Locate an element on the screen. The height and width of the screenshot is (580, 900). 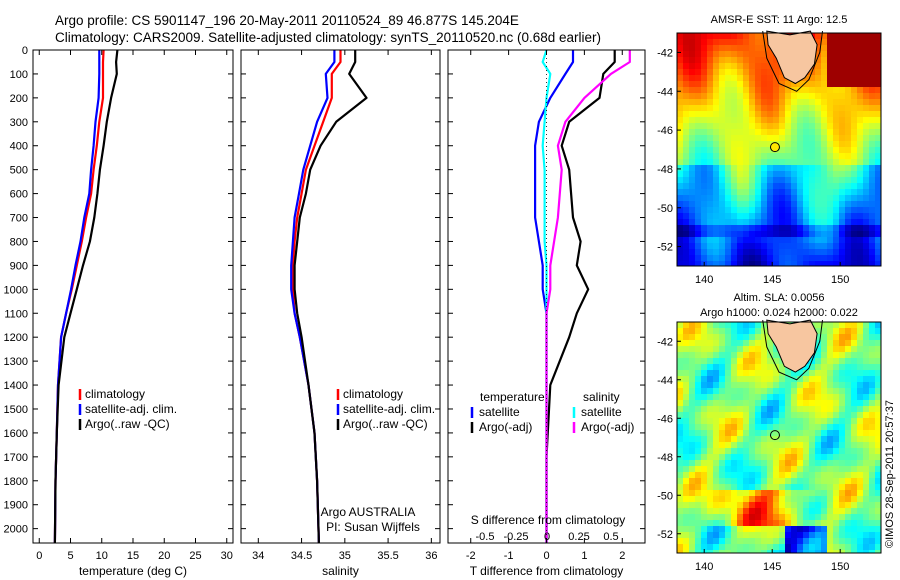
y-tick-label: 400 is located at coordinates (19, 147).